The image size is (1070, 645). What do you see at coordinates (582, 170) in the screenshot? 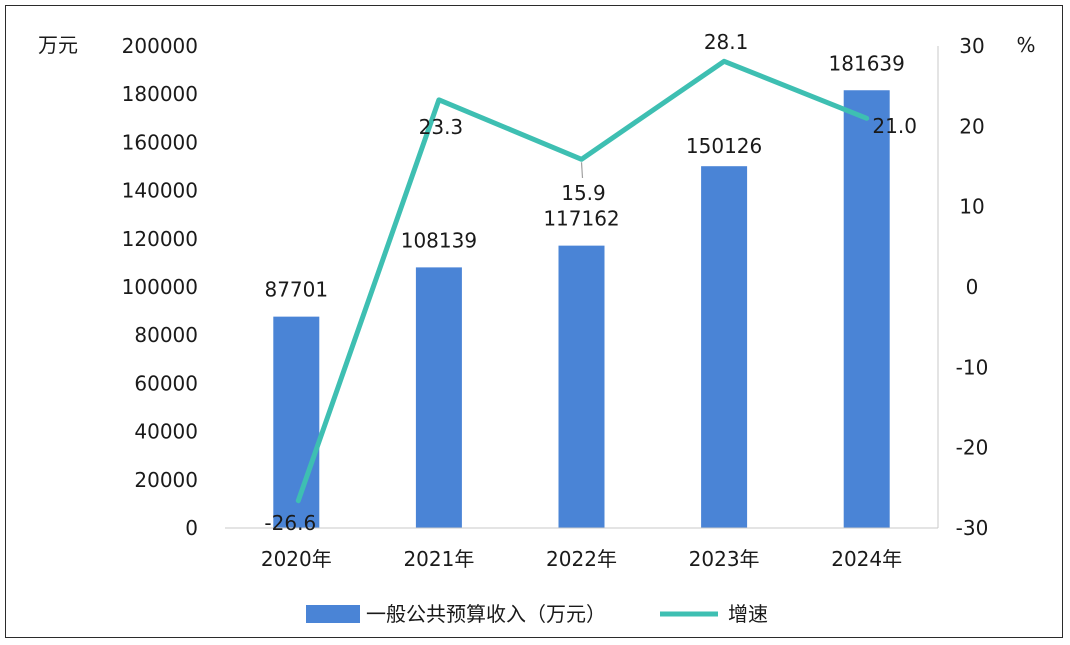
I see `label-leader-line` at bounding box center [582, 170].